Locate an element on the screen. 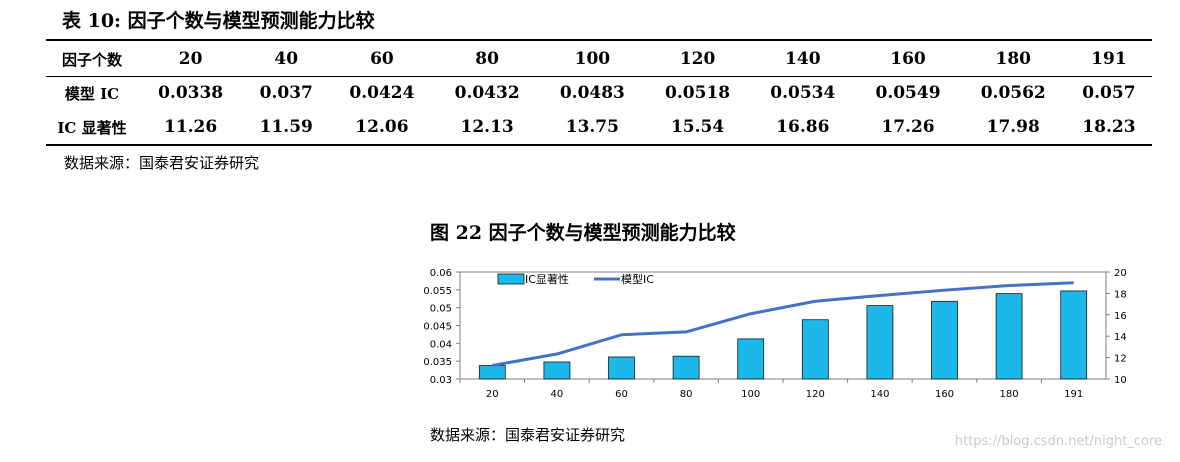  table-cell: 0.0432 is located at coordinates (487, 93).